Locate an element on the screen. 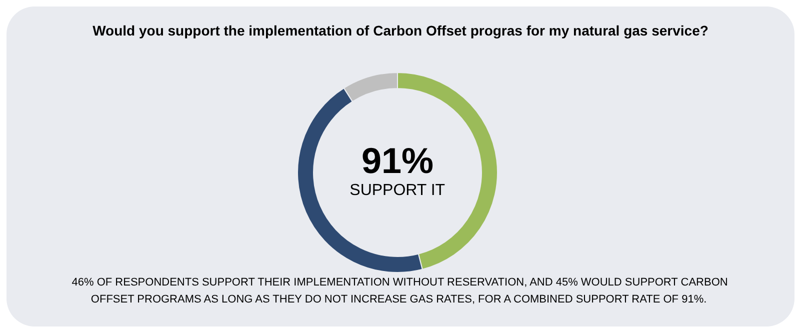 The width and height of the screenshot is (800, 332). text: SUPPORT IT is located at coordinates (398, 190).